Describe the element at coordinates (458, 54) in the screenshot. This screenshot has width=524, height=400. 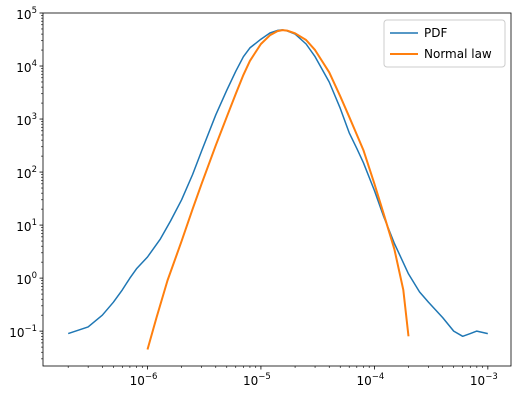
I see `legend-label-normal-law: Normal law` at that location.